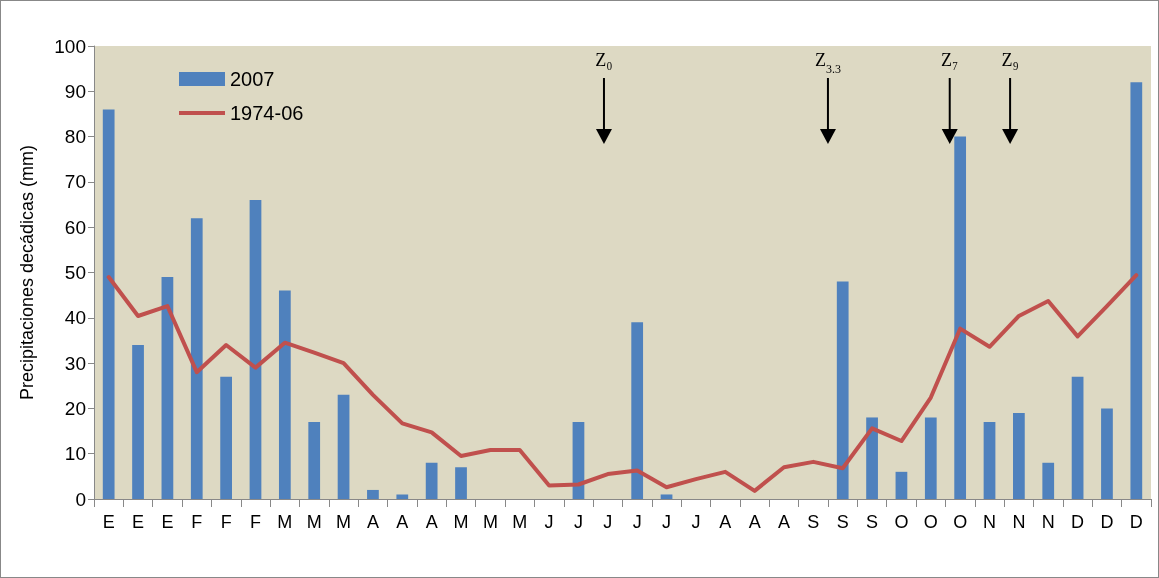  What do you see at coordinates (252, 79) in the screenshot?
I see `legend-label: 2007` at bounding box center [252, 79].